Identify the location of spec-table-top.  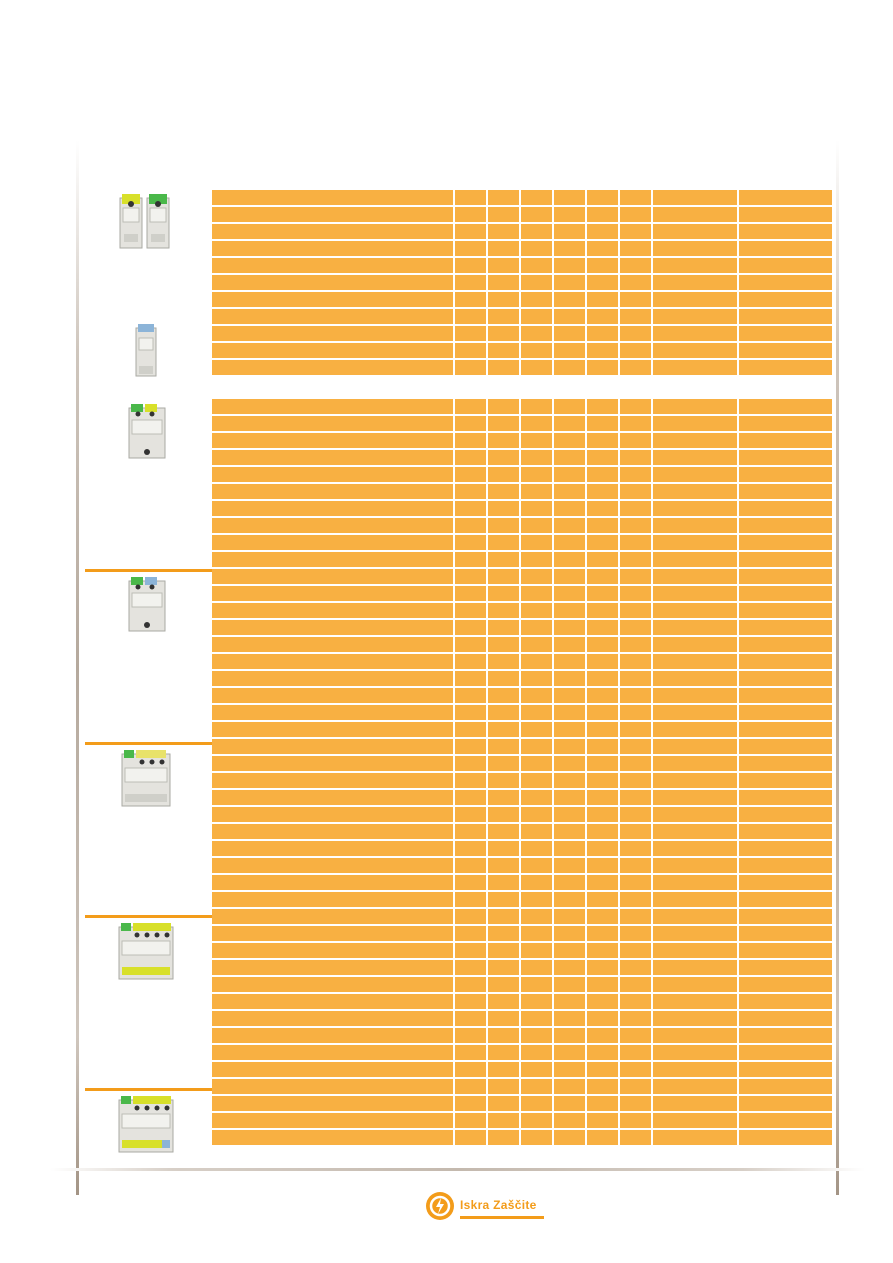
(522, 283).